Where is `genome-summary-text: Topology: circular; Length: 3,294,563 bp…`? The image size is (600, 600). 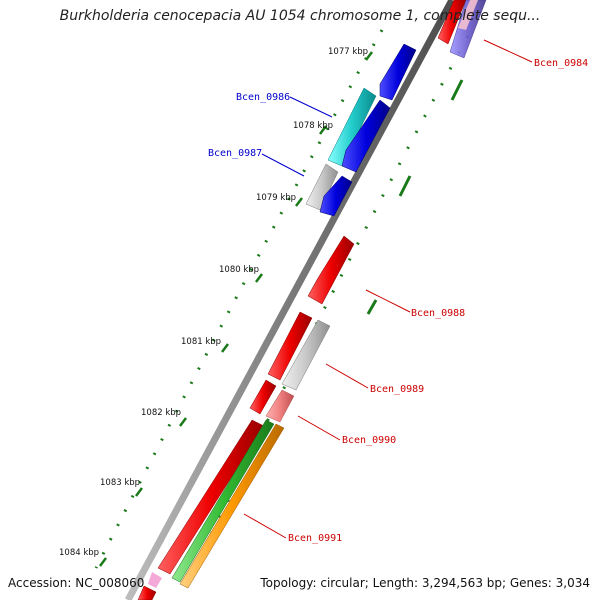
genome-summary-text: Topology: circular; Length: 3,294,563 bp… is located at coordinates (425, 583).